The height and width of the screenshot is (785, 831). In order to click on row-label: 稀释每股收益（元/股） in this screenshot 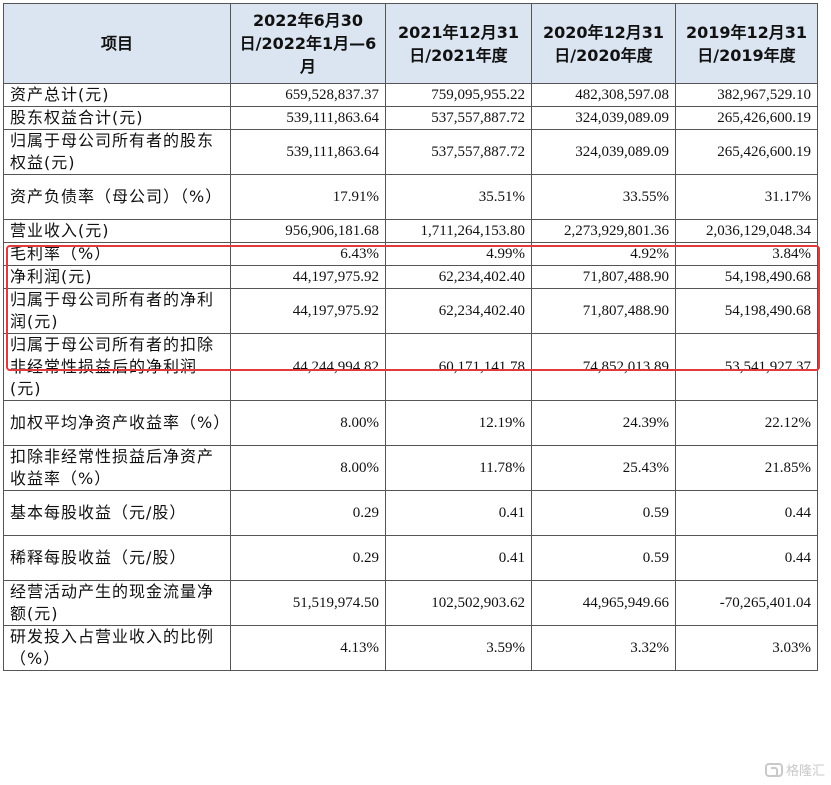, I will do `click(117, 558)`.